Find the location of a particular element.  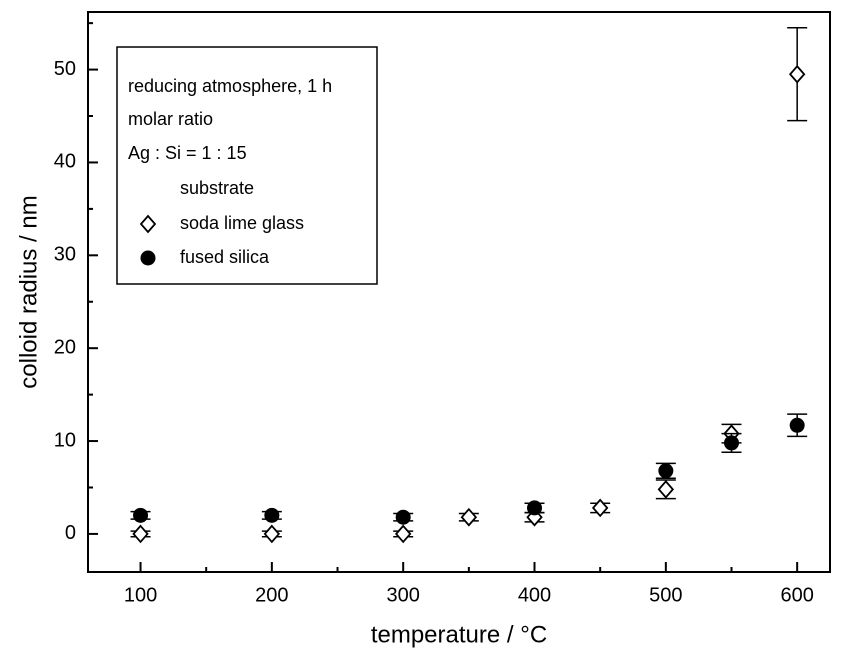

legend-label: fused silica is located at coordinates (225, 257).